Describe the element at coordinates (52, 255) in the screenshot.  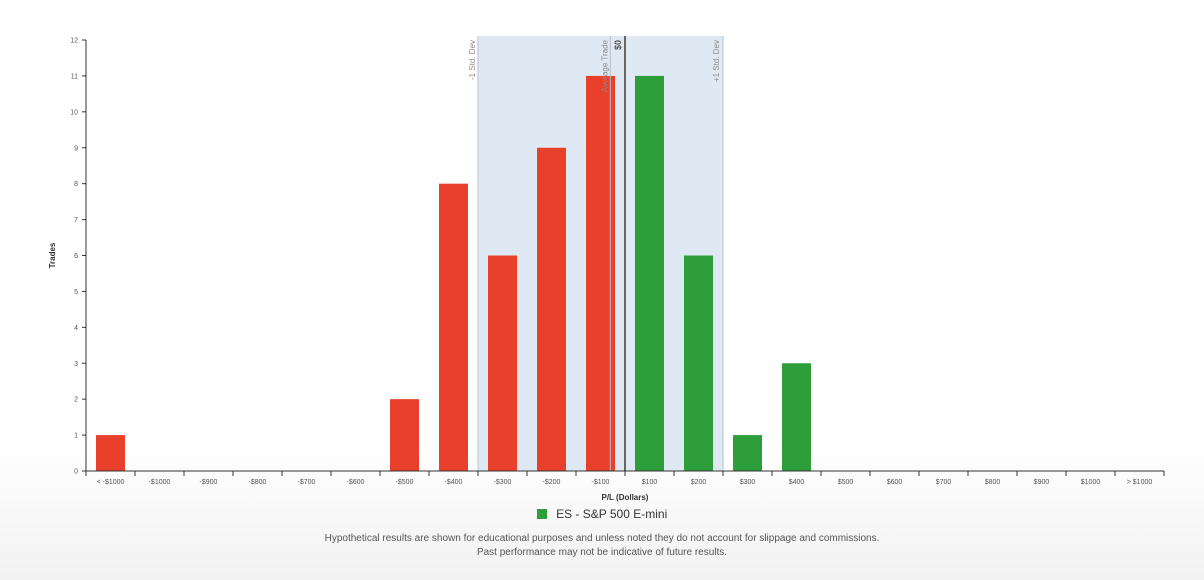
I see `y-axis-title: Trades` at that location.